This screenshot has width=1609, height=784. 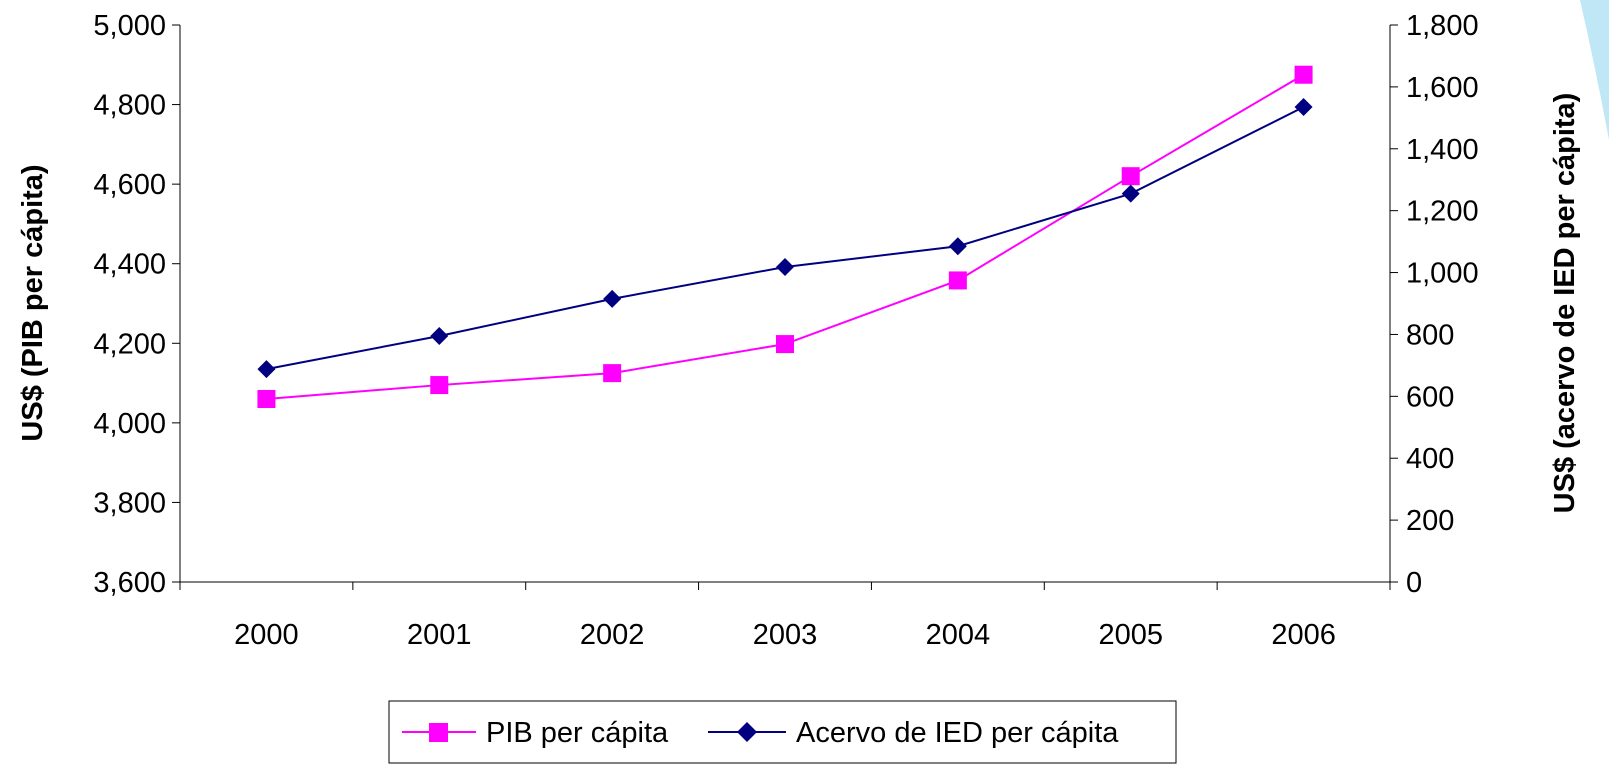 What do you see at coordinates (1442, 274) in the screenshot?
I see `right-axis-tick-label: 1,000` at bounding box center [1442, 274].